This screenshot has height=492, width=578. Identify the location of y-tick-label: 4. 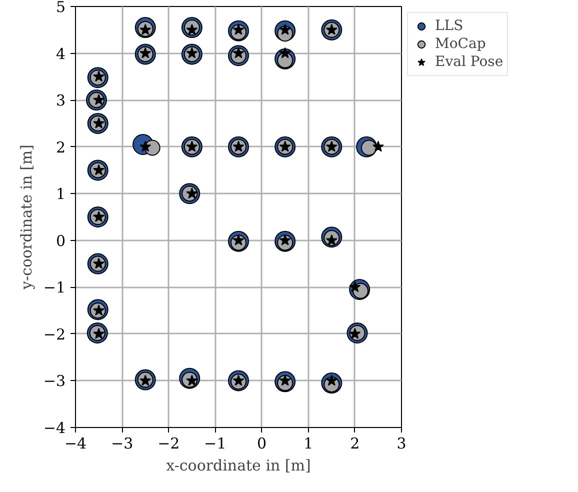
(61, 53).